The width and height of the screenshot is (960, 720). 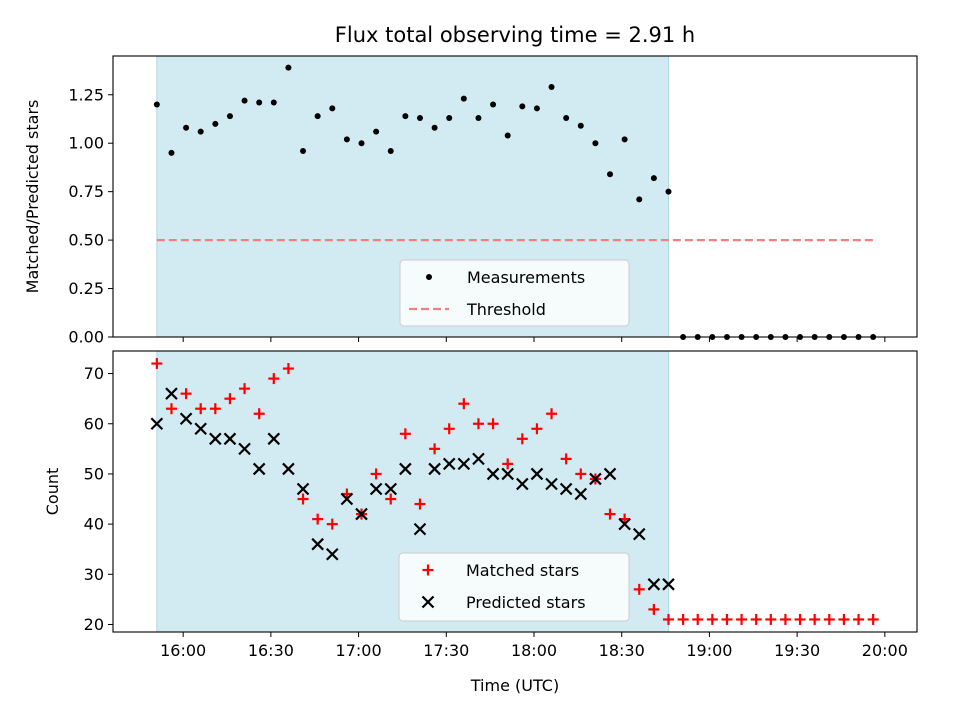 I want to click on legend-box, so click(x=514, y=587).